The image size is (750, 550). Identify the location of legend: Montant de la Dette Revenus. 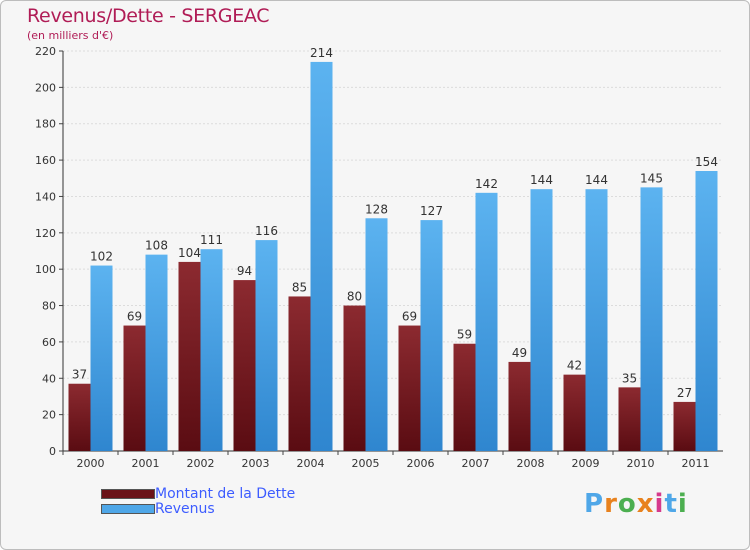
(226, 501).